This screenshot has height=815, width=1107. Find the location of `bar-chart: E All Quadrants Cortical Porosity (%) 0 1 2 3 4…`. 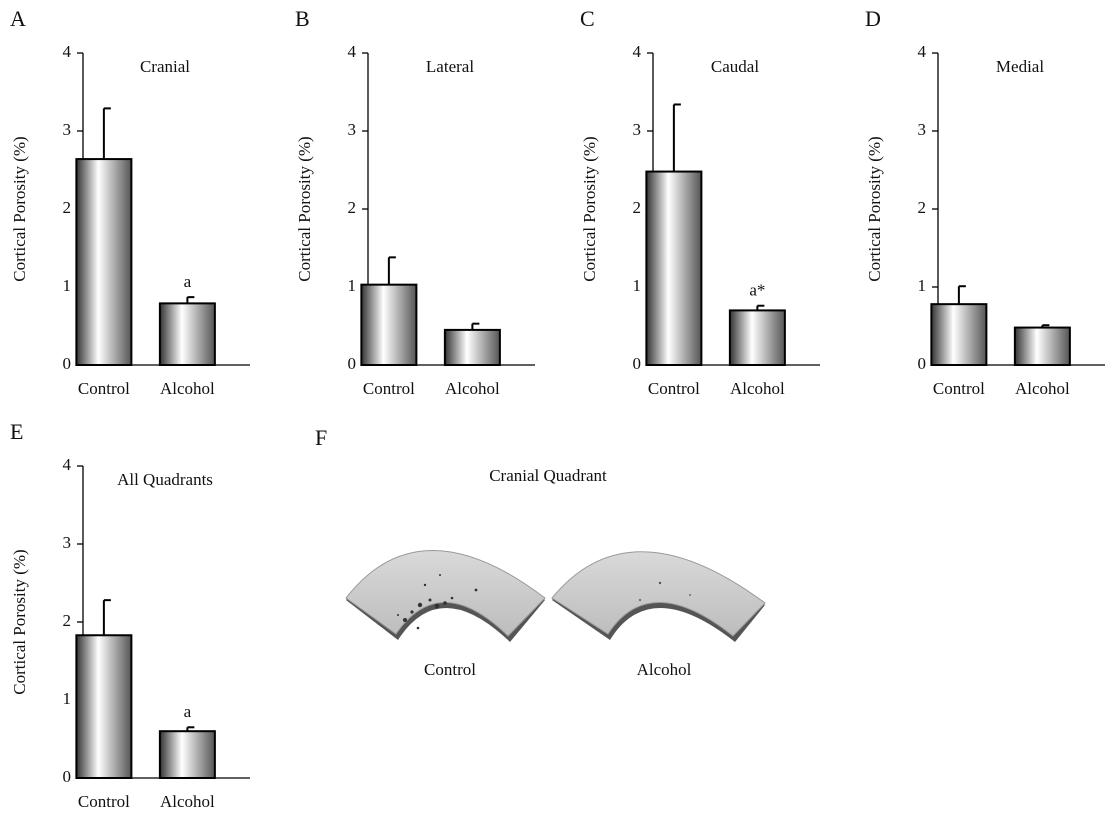

bar-chart: E All Quadrants Cortical Porosity (%) 0 1 2 3 4… is located at coordinates (130, 615).